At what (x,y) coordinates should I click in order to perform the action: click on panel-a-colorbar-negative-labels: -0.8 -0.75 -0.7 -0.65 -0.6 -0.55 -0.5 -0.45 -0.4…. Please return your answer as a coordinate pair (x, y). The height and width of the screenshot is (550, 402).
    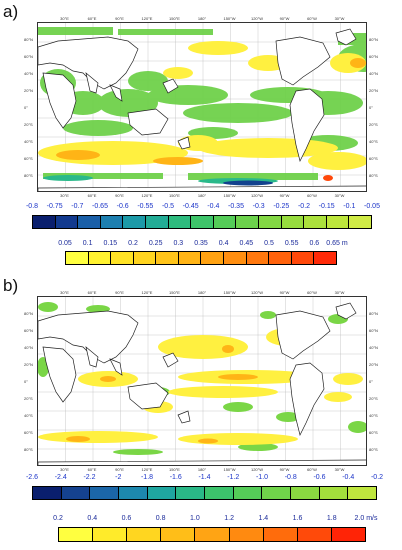
    Looking at the image, I should click on (201, 208).